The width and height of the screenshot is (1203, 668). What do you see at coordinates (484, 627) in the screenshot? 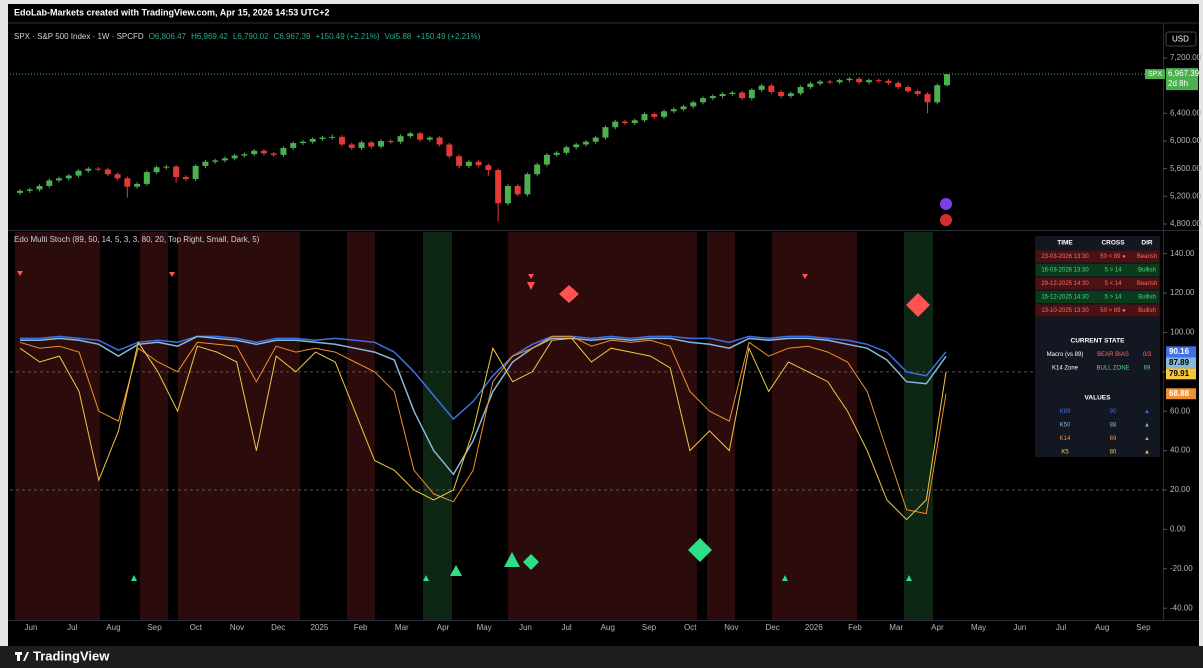
I see `x-tick-label: May` at bounding box center [484, 627].